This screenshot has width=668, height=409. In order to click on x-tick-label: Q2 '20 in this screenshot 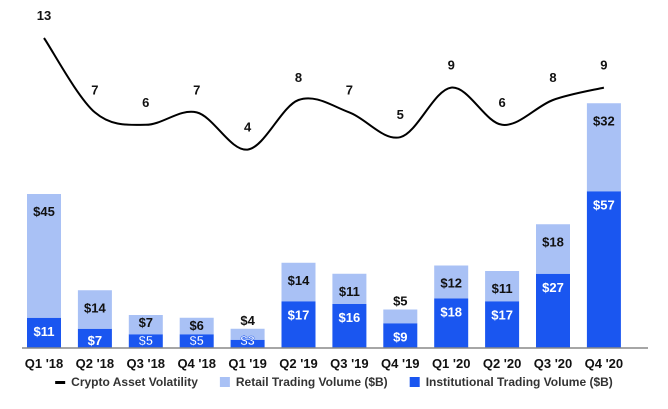, I will do `click(502, 363)`.